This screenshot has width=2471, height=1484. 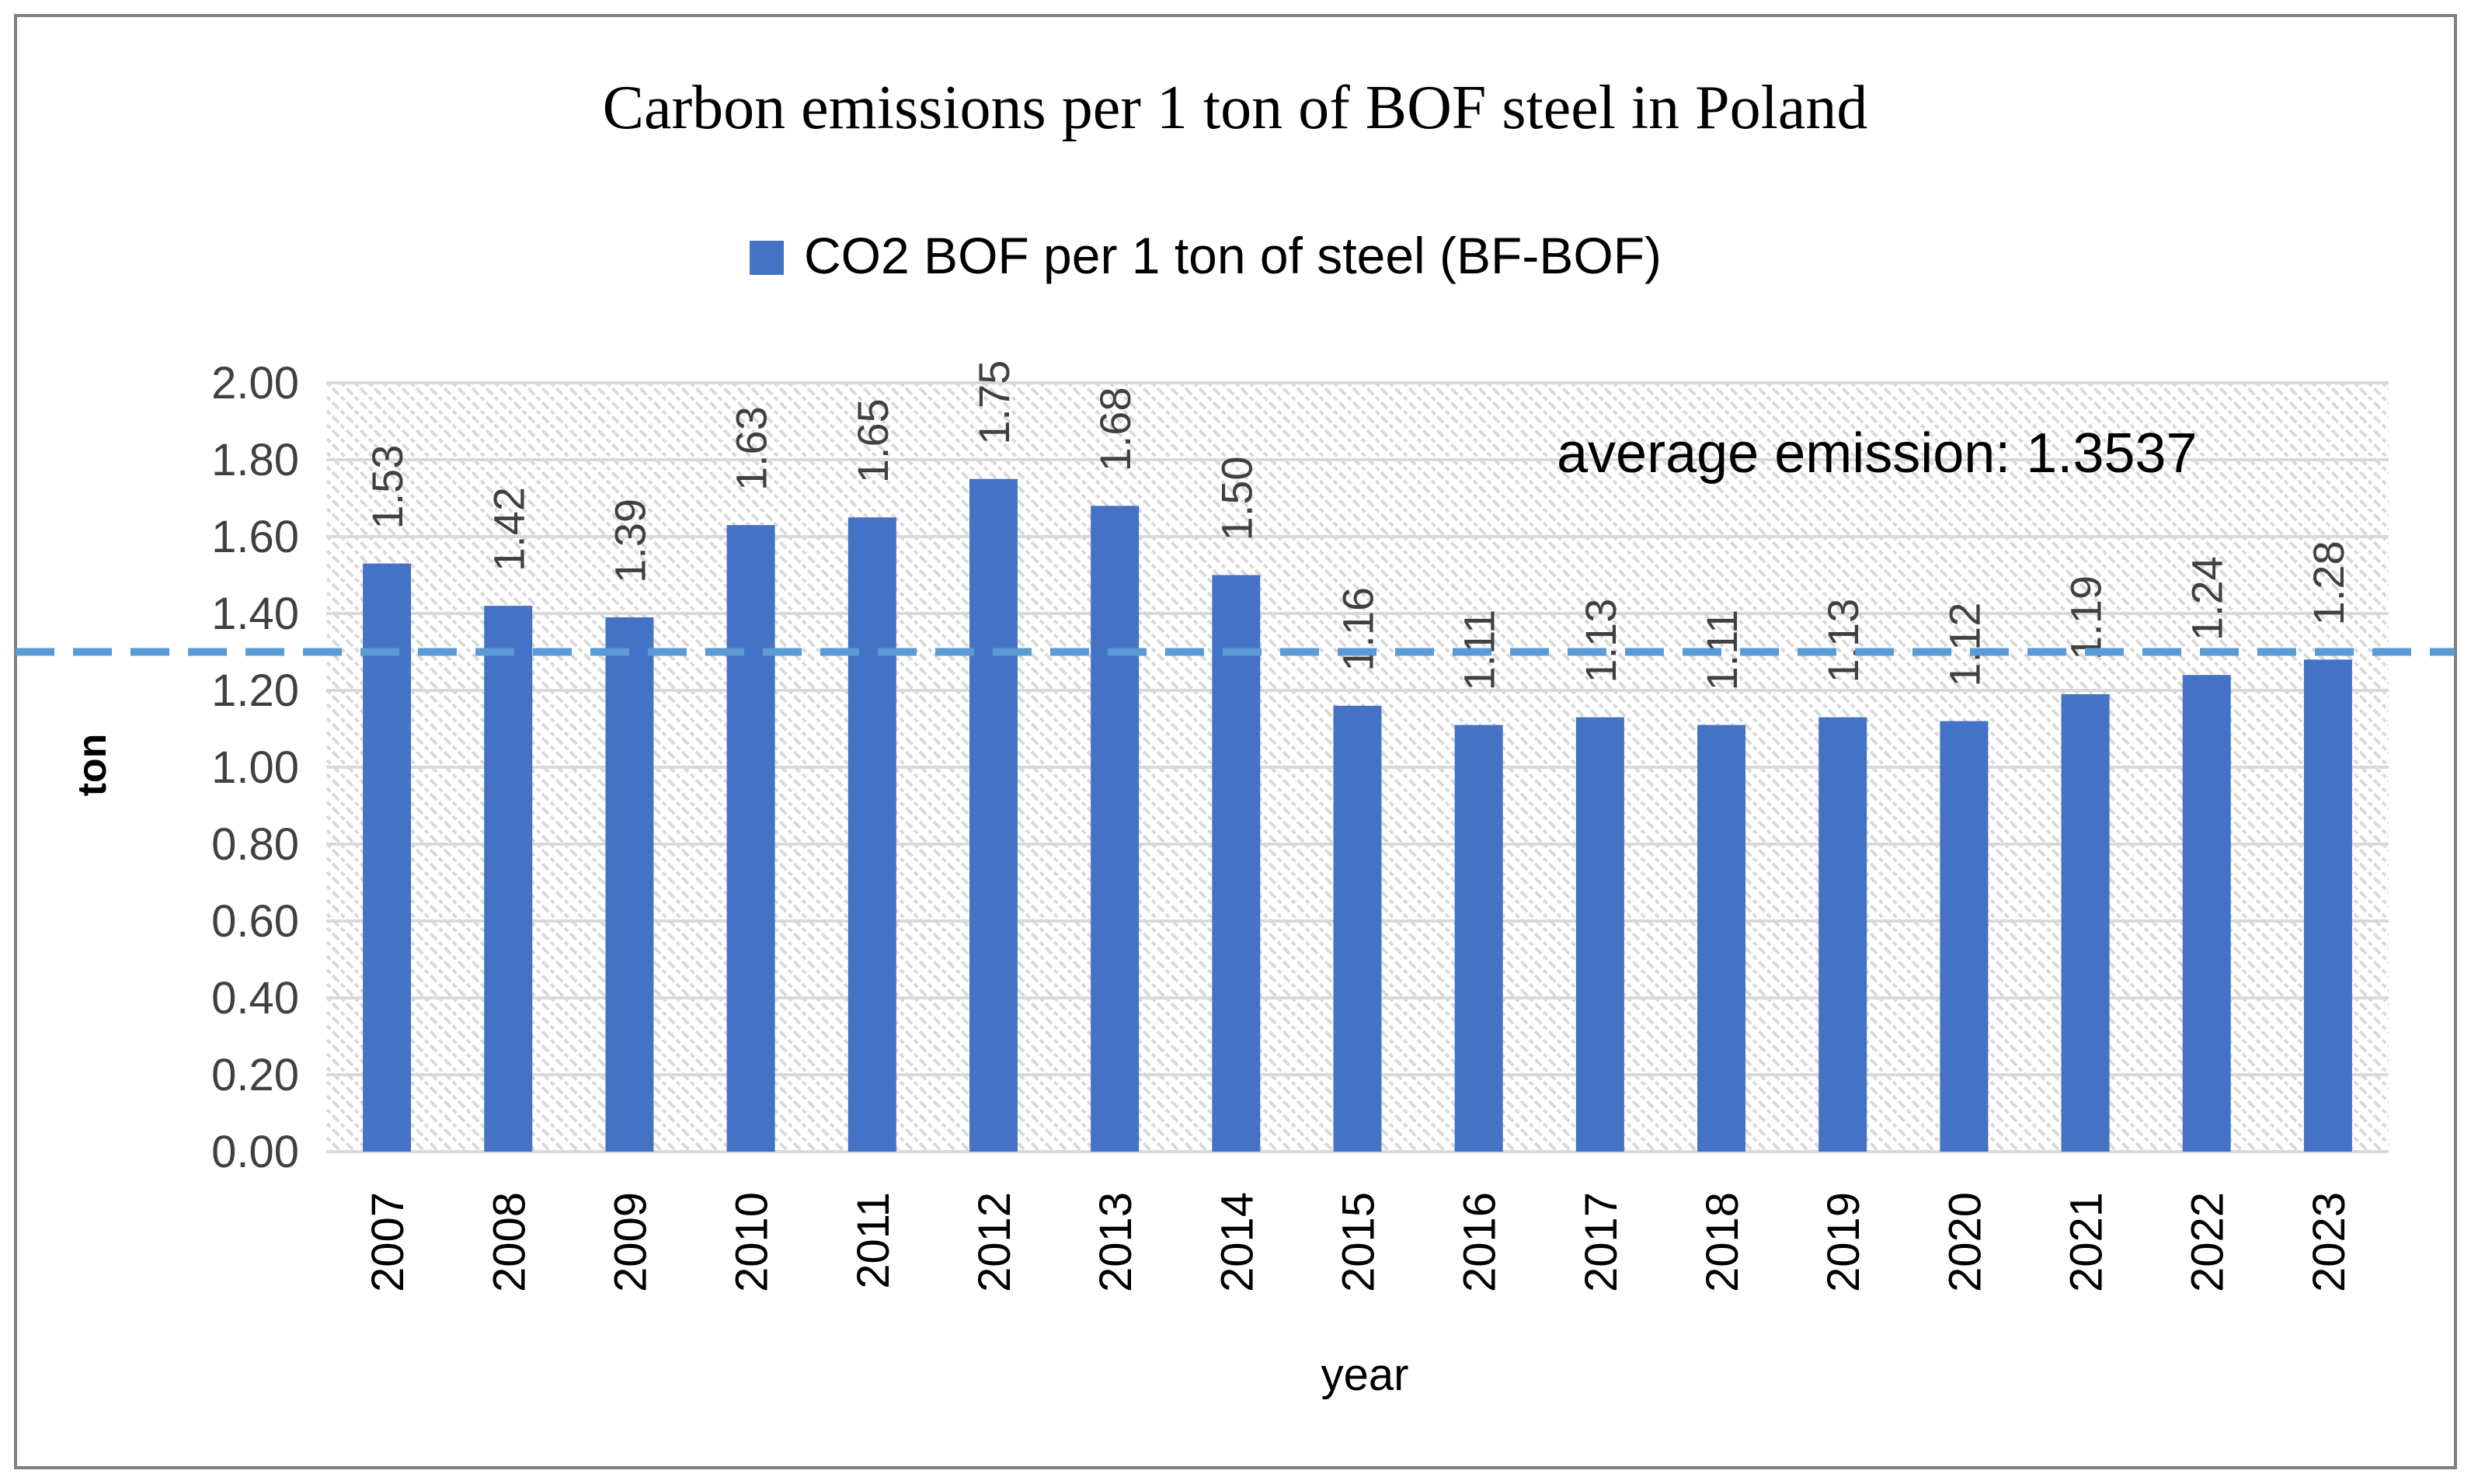 I want to click on y-tick-label: 0.40, so click(x=255, y=998).